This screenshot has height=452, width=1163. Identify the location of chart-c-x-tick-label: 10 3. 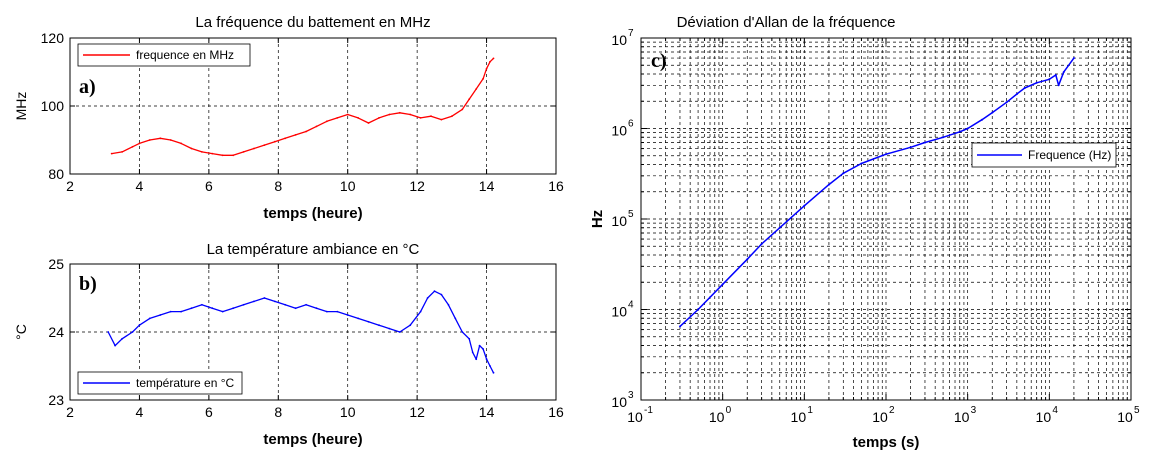
(965, 415).